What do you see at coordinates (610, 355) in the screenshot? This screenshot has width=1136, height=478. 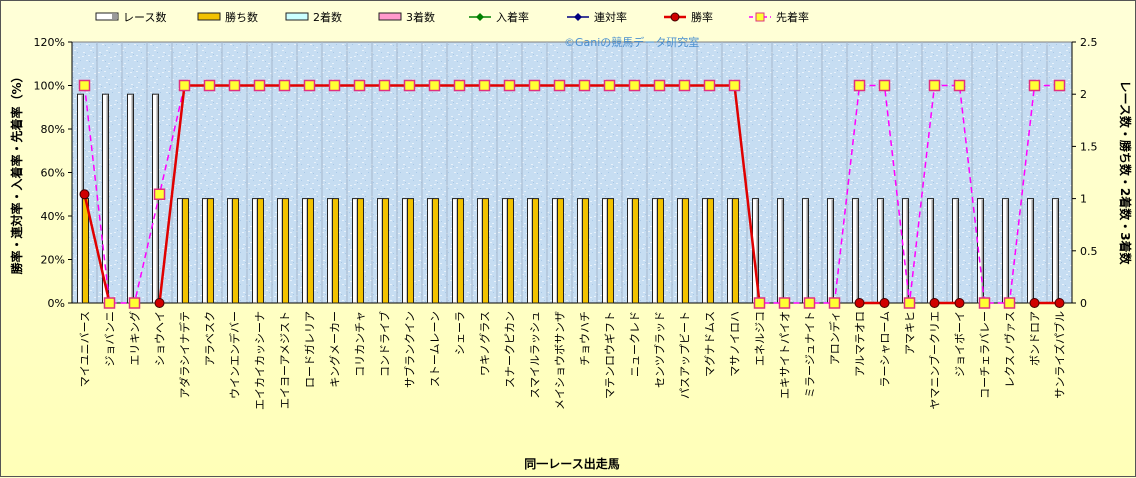 I see `category-label: マテンロウギフト` at bounding box center [610, 355].